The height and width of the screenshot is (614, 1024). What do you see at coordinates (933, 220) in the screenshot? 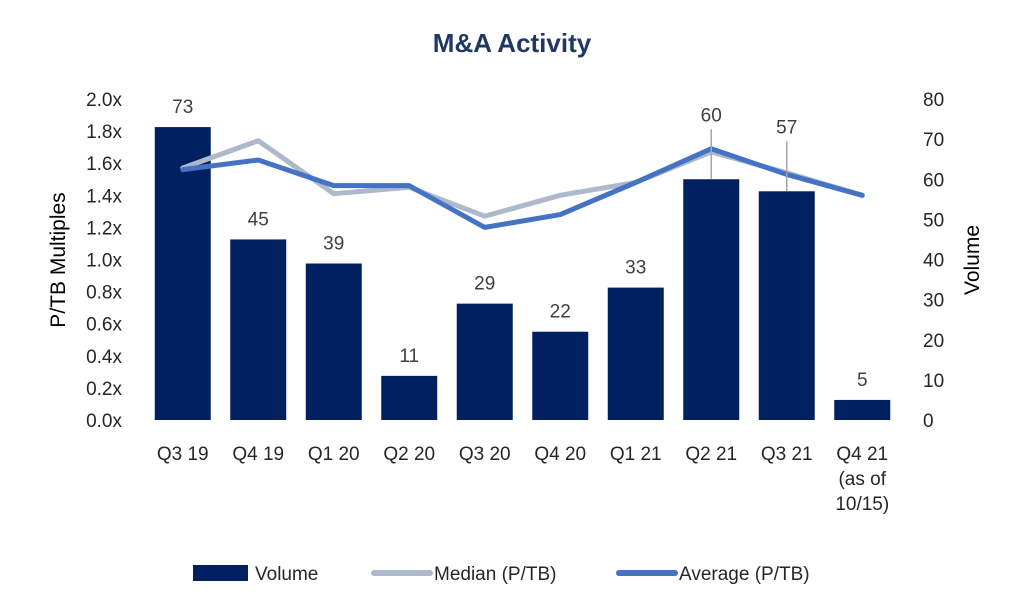
I see `right-tick-label: 50` at bounding box center [933, 220].